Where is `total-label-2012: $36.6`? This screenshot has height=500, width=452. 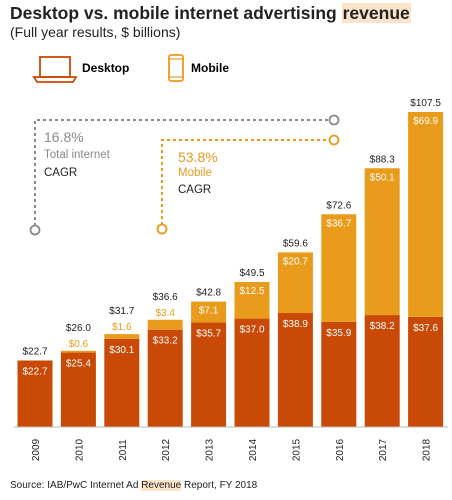
total-label-2012: $36.6 is located at coordinates (165, 297).